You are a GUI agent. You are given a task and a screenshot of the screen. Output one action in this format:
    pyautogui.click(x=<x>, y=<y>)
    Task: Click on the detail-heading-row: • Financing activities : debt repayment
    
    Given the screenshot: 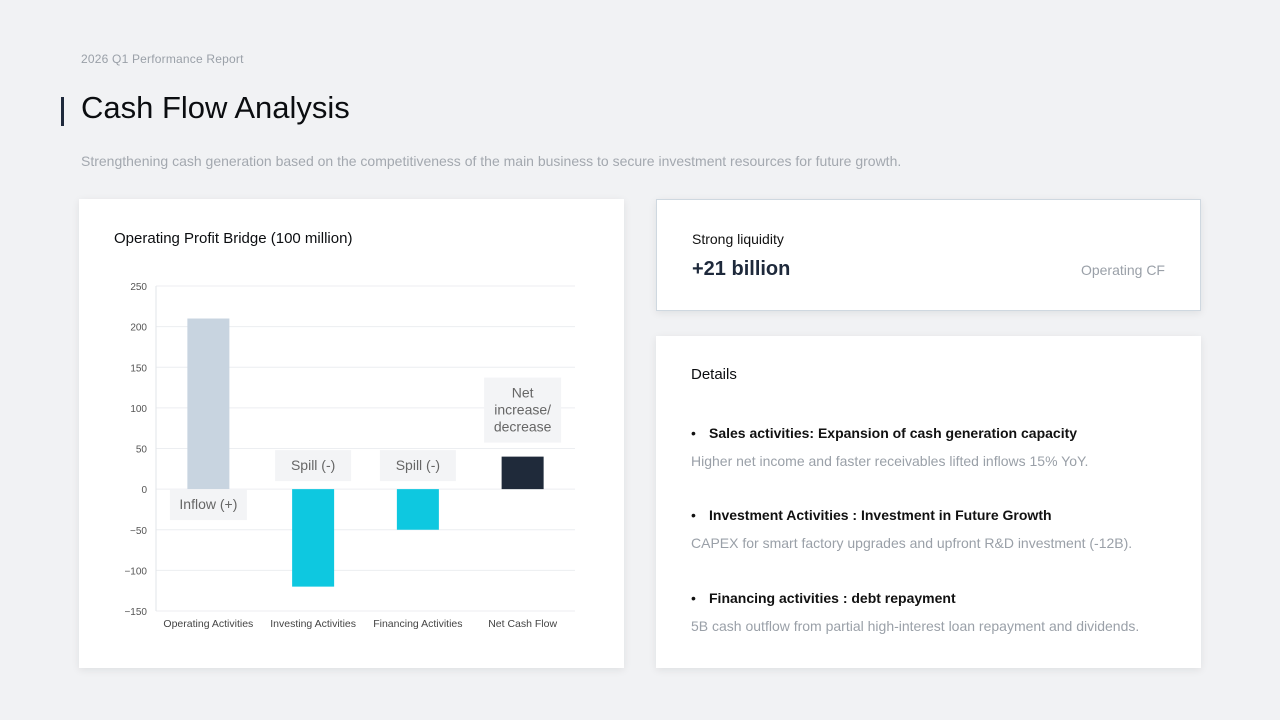 What is the action you would take?
    pyautogui.click(x=936, y=598)
    